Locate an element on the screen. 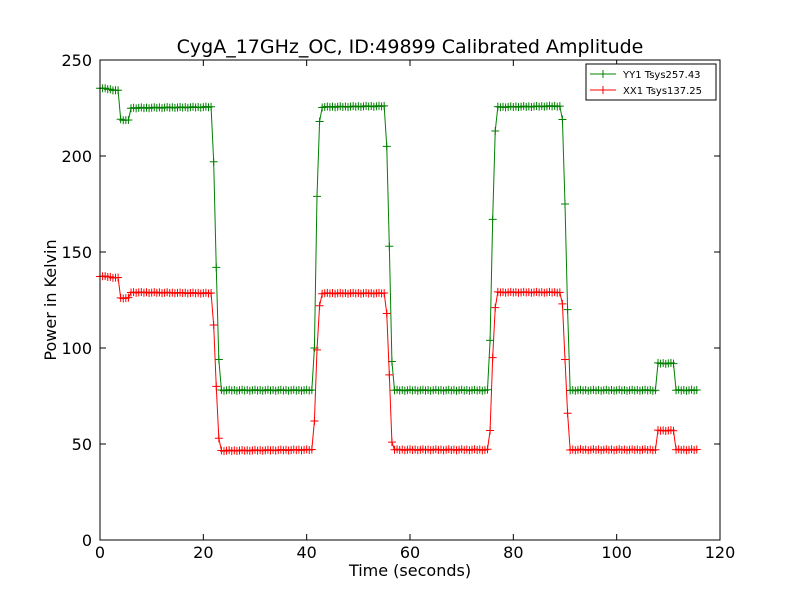  legend-entry-xx1: XX1 Tsys137.25 is located at coordinates (646, 91).